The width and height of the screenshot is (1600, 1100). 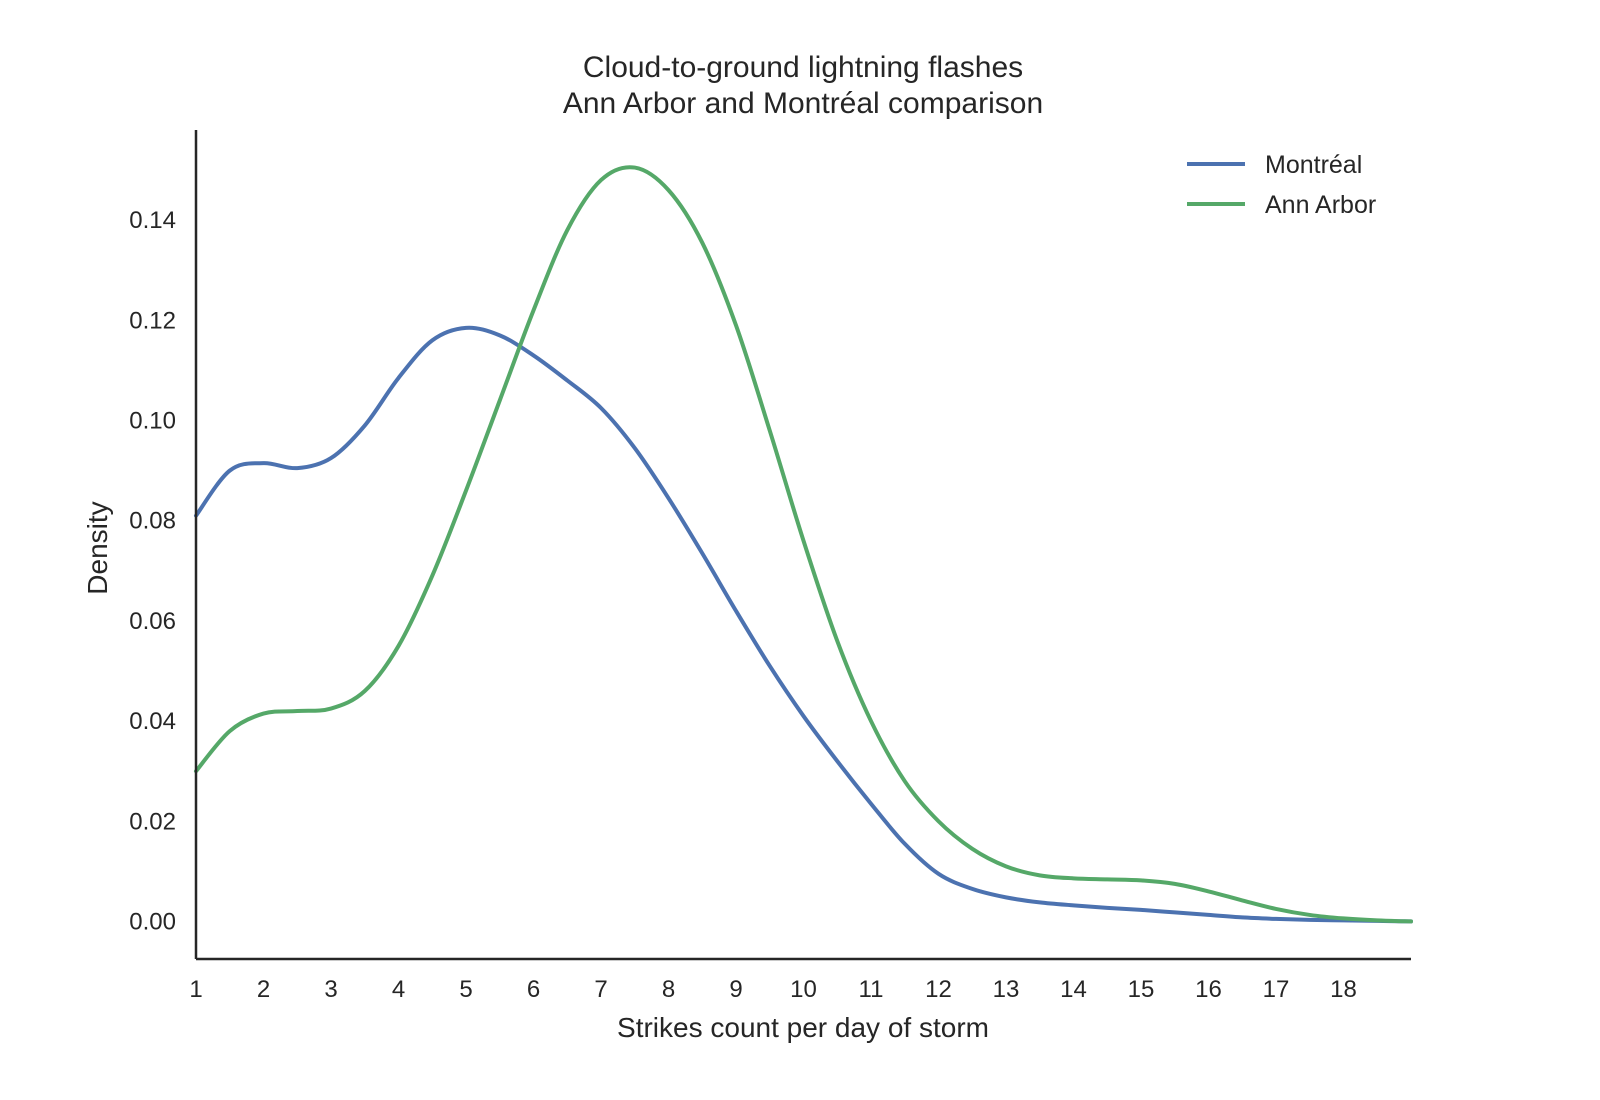 What do you see at coordinates (1276, 989) in the screenshot?
I see `x-tick-label: 17` at bounding box center [1276, 989].